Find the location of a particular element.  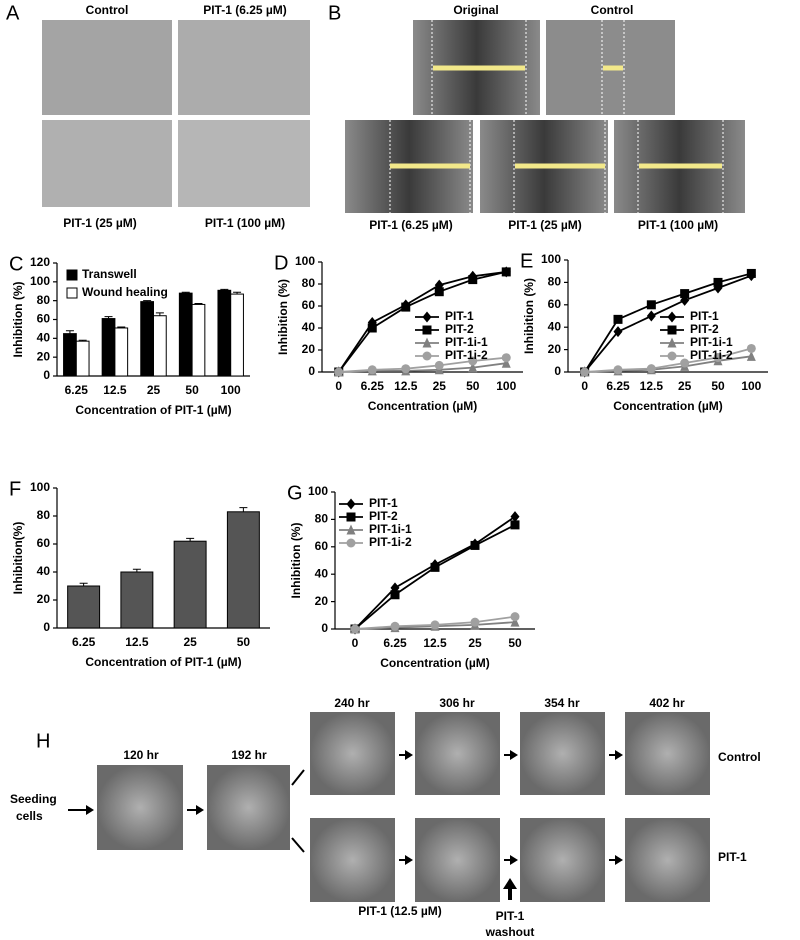

panel-letter: H is located at coordinates (43, 741).